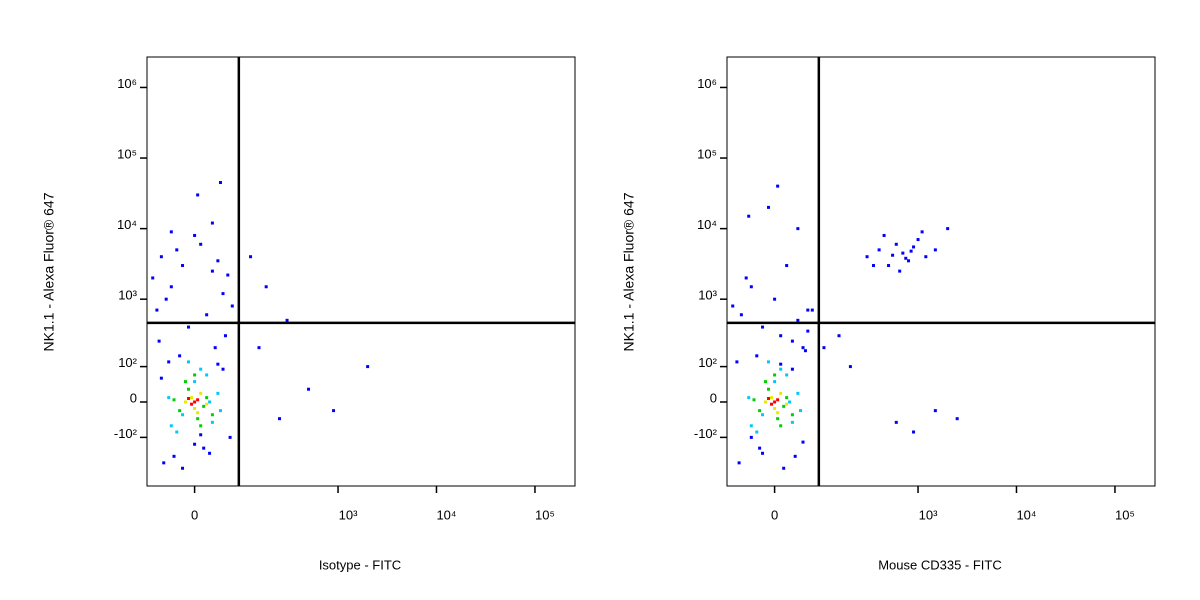  What do you see at coordinates (774, 514) in the screenshot?
I see `x-tick-label: 0` at bounding box center [774, 514].